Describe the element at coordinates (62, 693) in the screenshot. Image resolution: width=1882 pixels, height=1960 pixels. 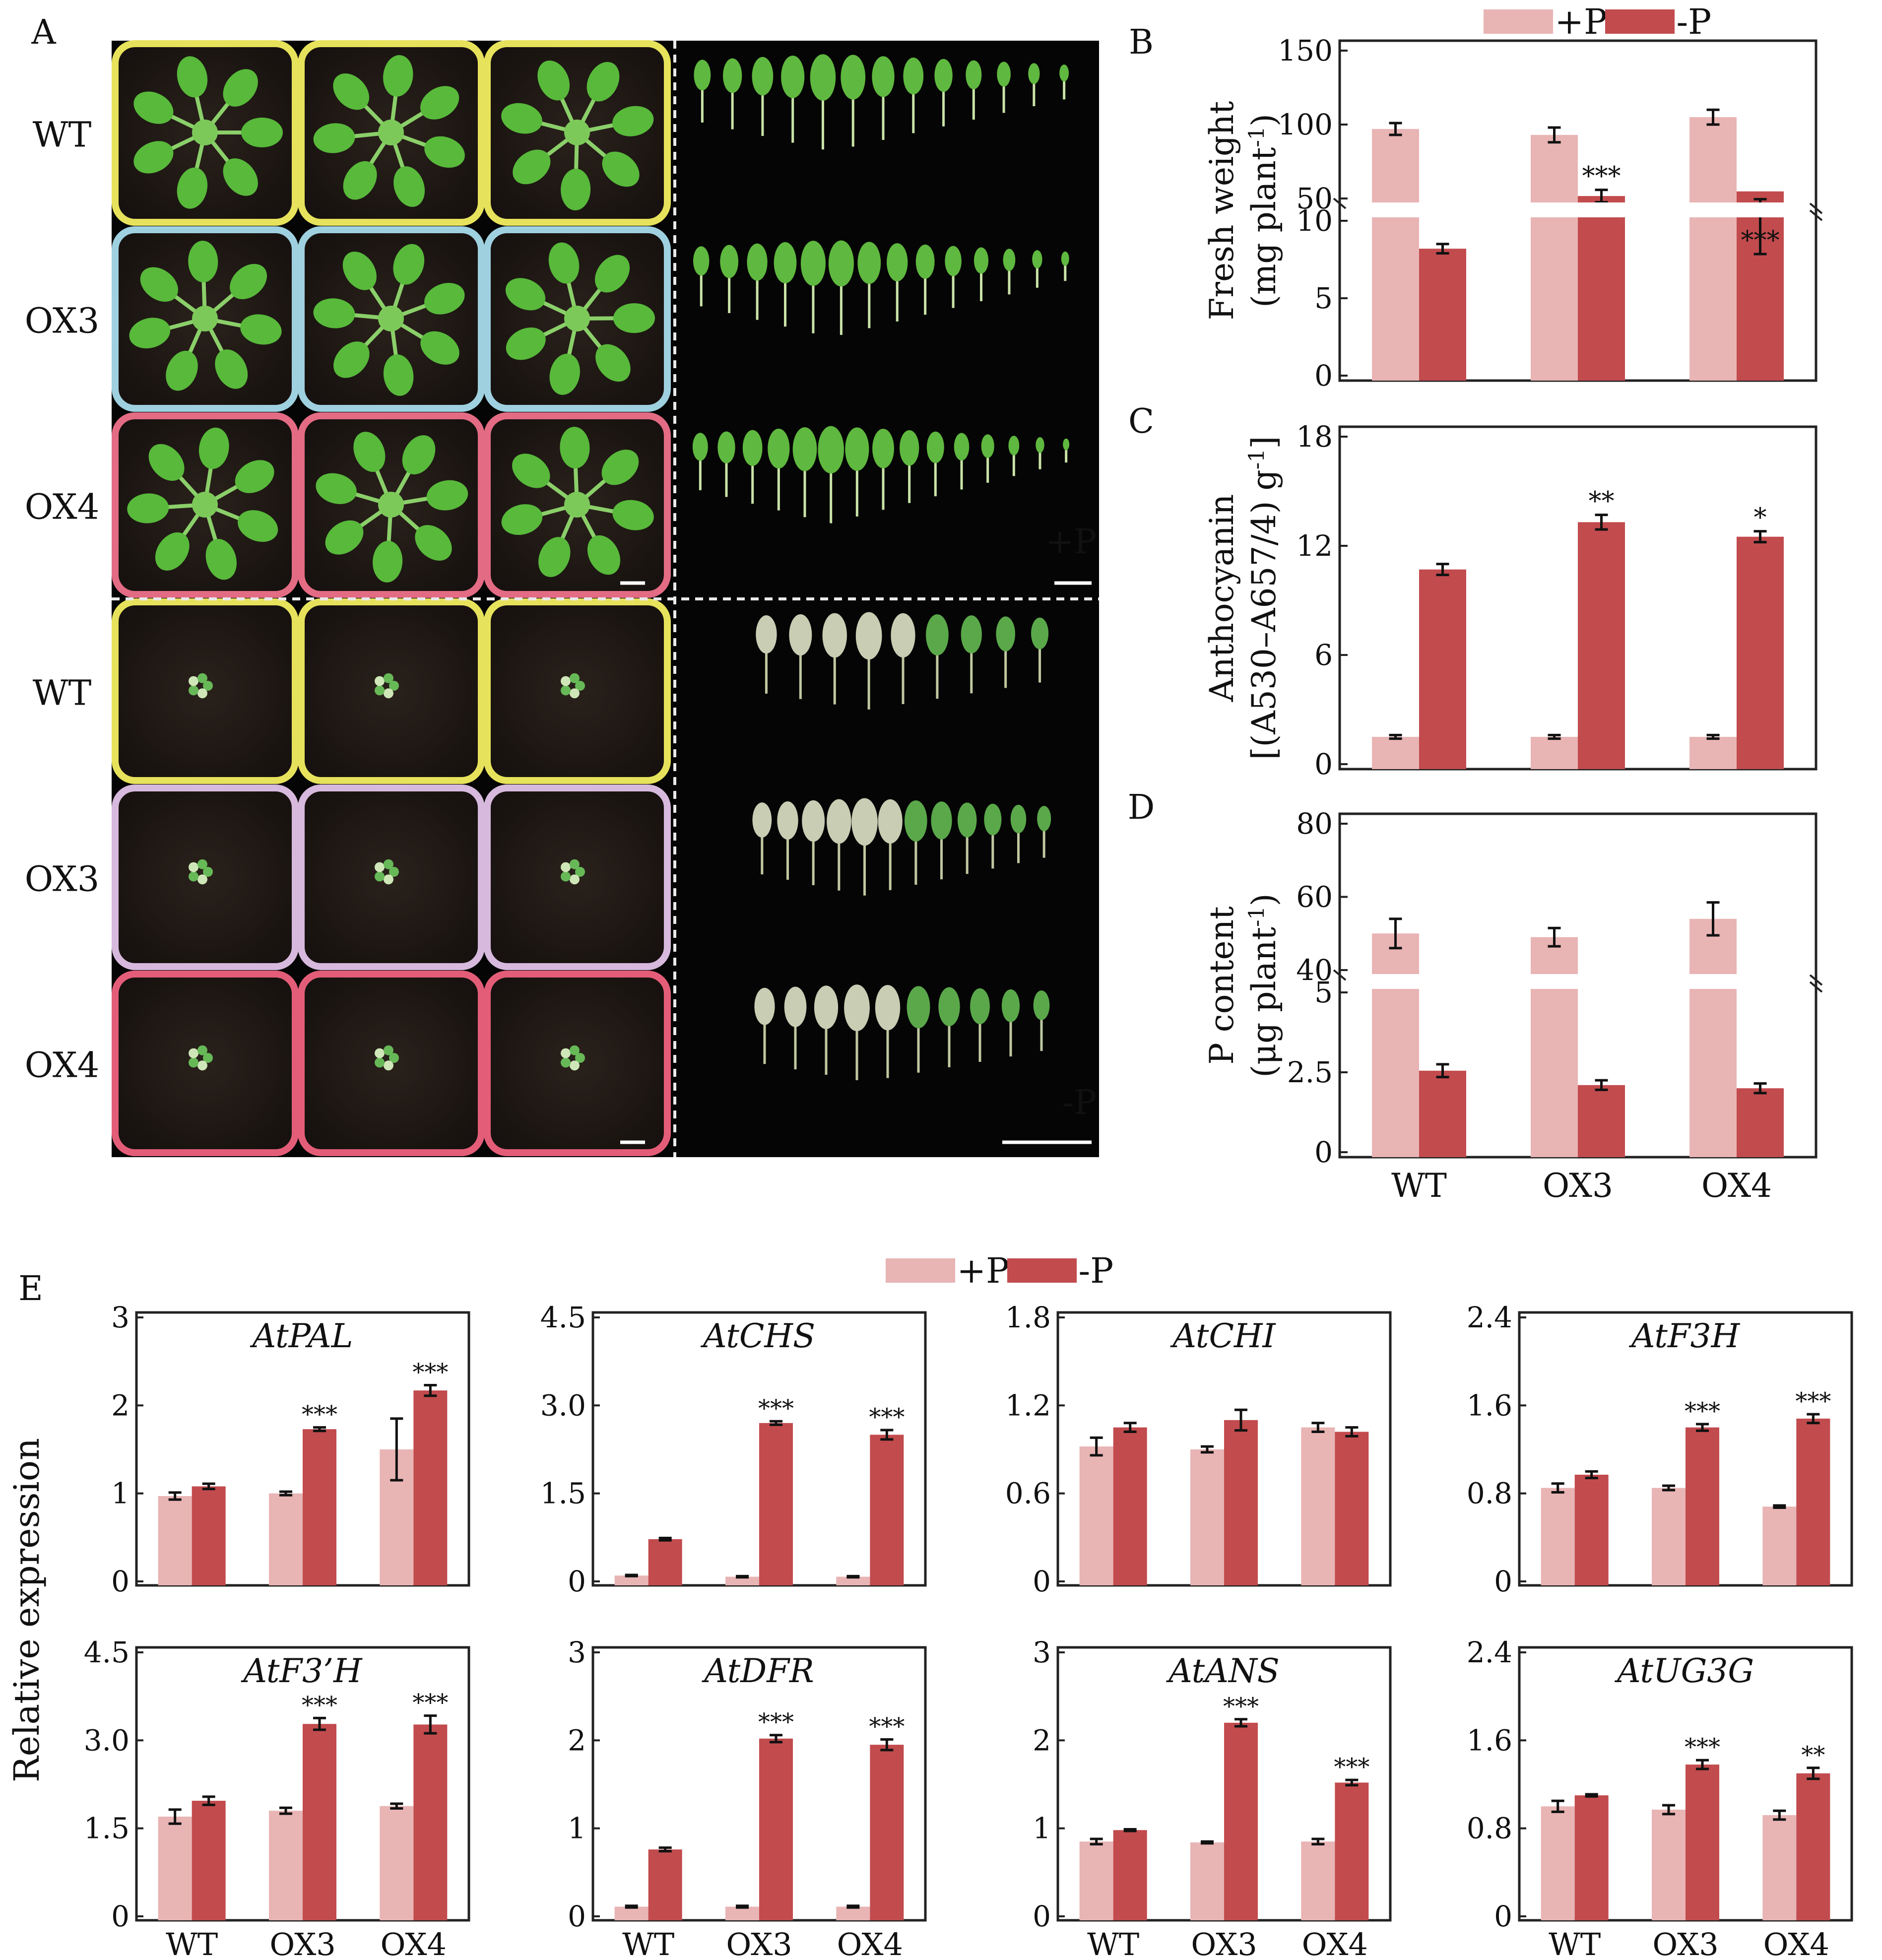
I see `row-label: WT` at that location.